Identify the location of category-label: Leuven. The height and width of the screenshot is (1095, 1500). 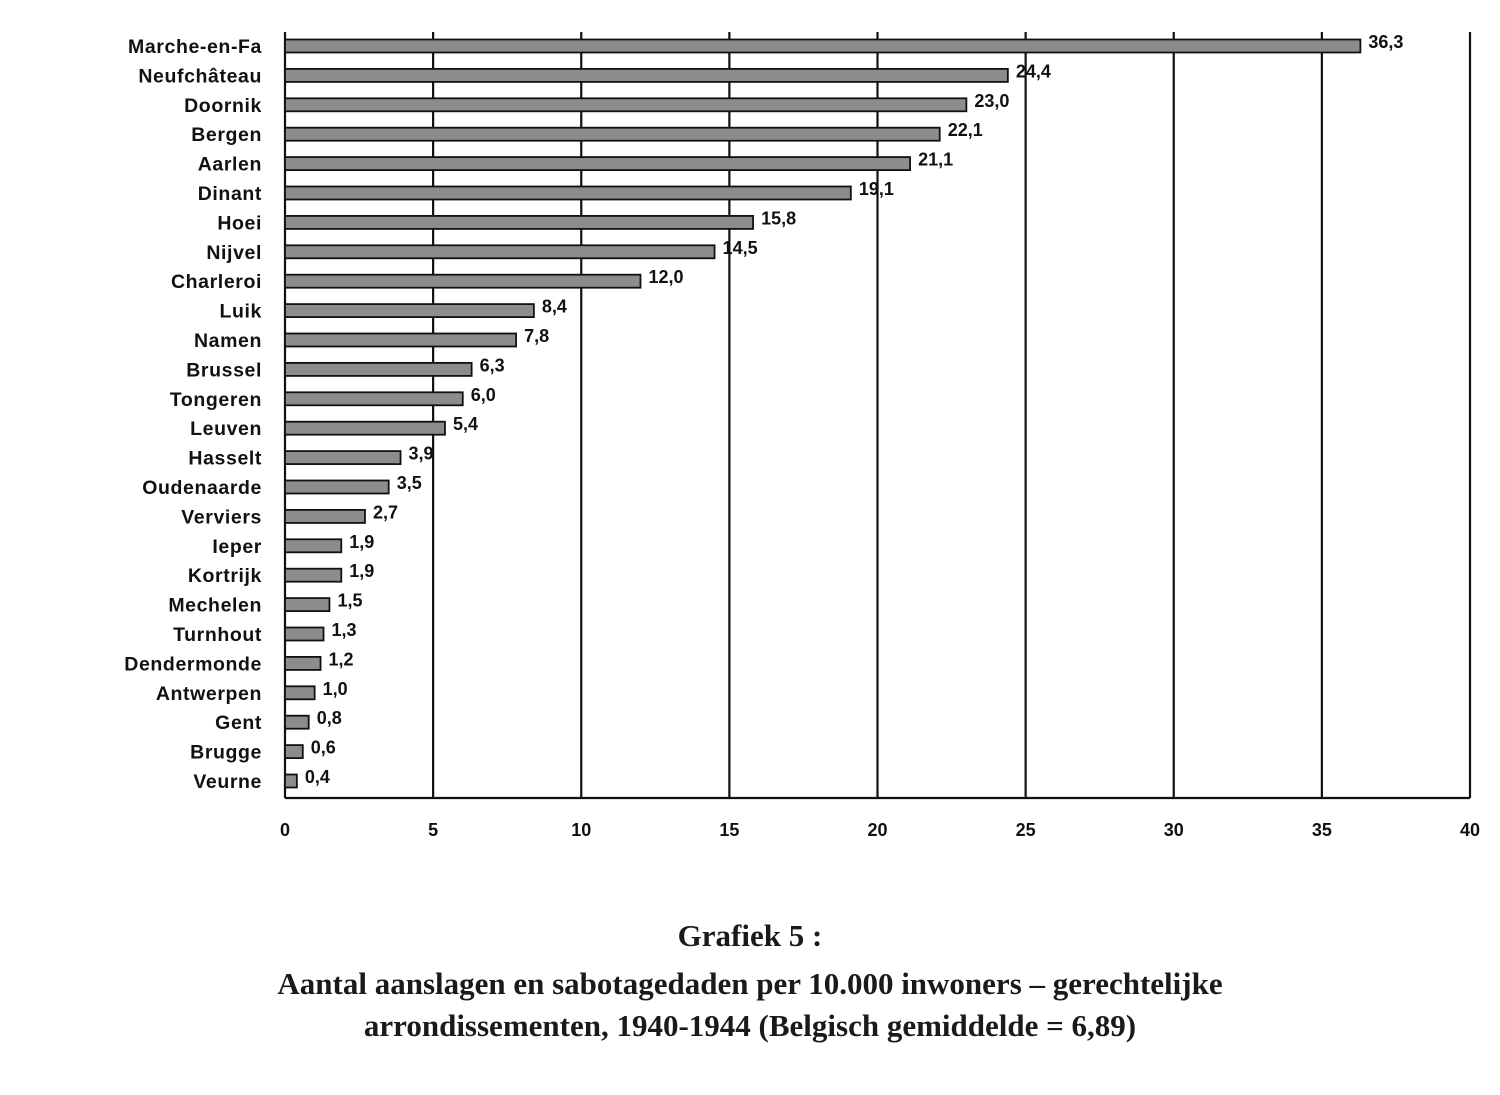
(226, 429).